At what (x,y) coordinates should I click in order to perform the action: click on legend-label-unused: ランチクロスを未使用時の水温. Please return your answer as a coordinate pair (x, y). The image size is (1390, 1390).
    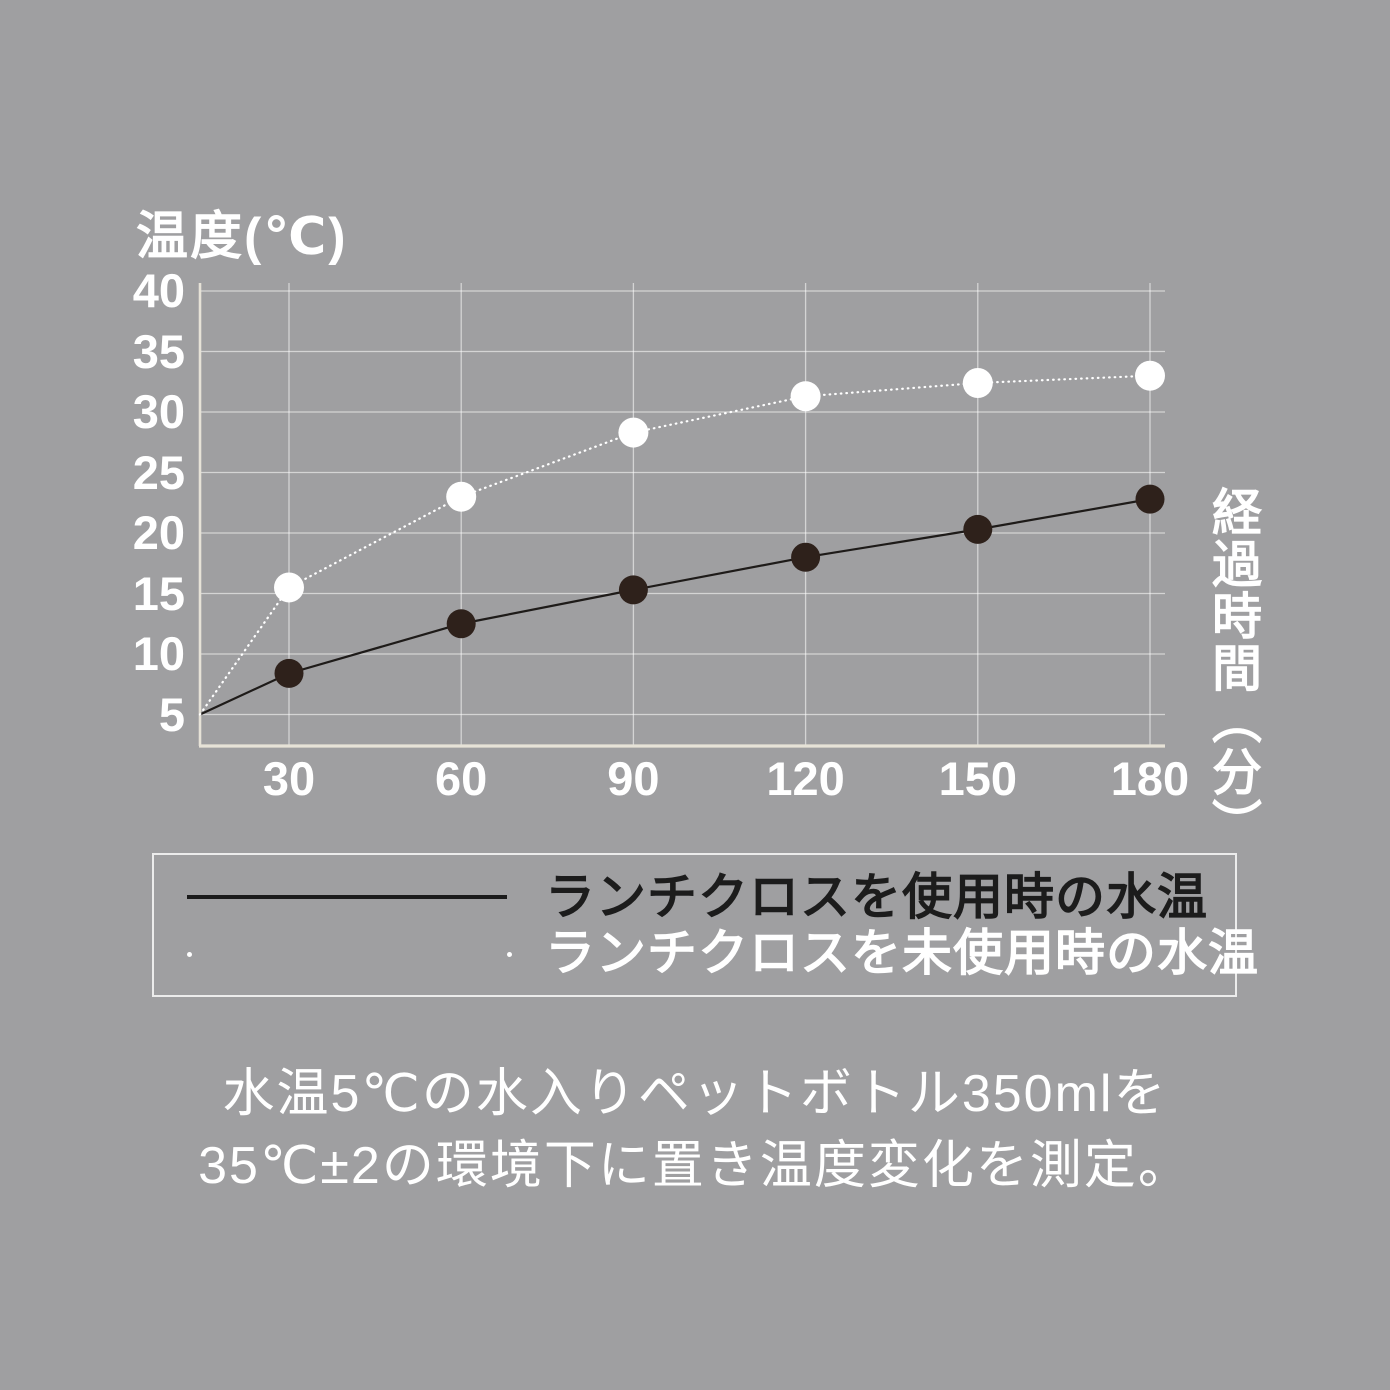
    Looking at the image, I should click on (902, 953).